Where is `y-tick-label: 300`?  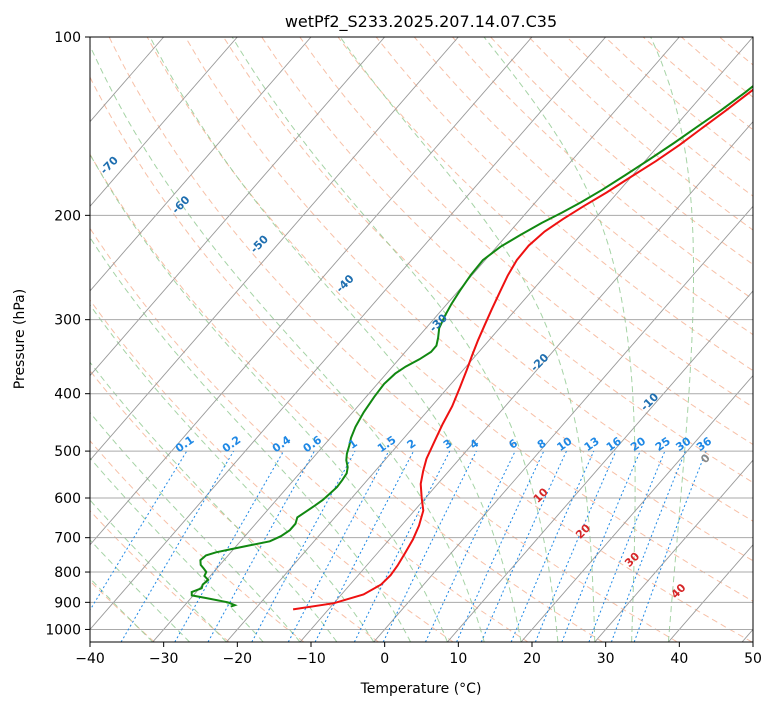 y-tick-label: 300 is located at coordinates (67, 321).